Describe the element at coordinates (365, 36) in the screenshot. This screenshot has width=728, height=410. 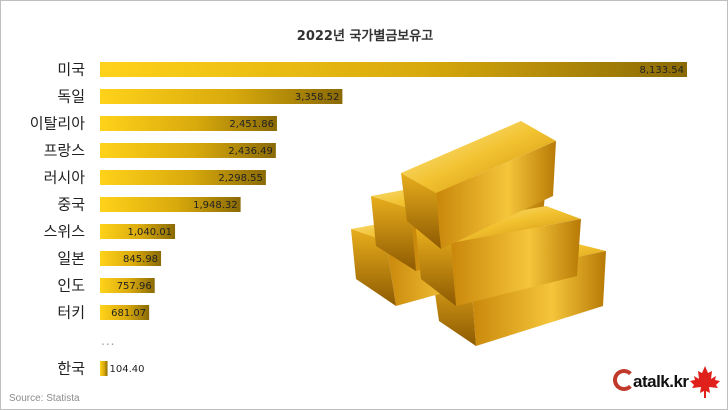
I see `chart-title: 2022년 국가별금보유고` at that location.